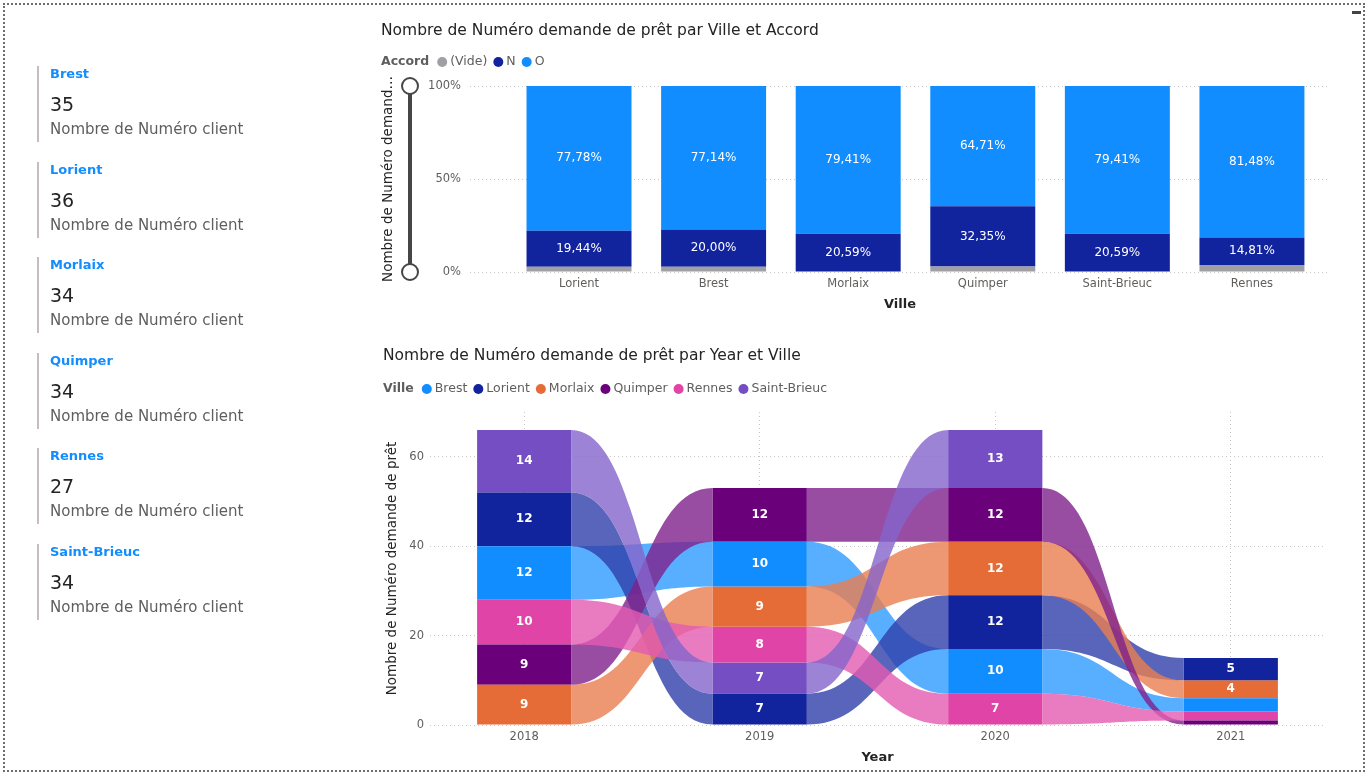 This screenshot has height=776, width=1369. I want to click on x-tick-label: Rennes, so click(1252, 282).